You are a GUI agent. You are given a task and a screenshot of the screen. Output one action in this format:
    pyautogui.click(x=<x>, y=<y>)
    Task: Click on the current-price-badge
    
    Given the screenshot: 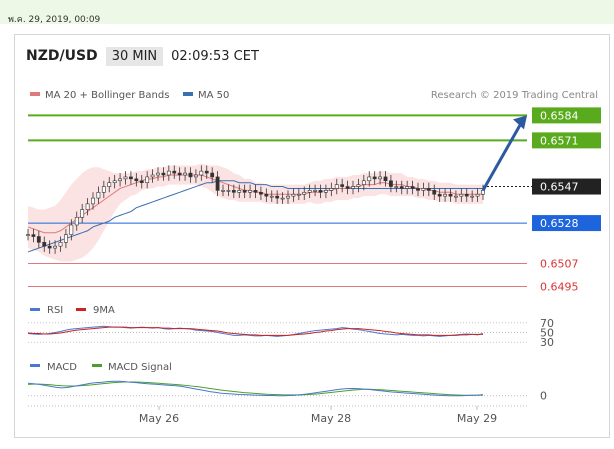 What is the action you would take?
    pyautogui.click(x=566, y=186)
    